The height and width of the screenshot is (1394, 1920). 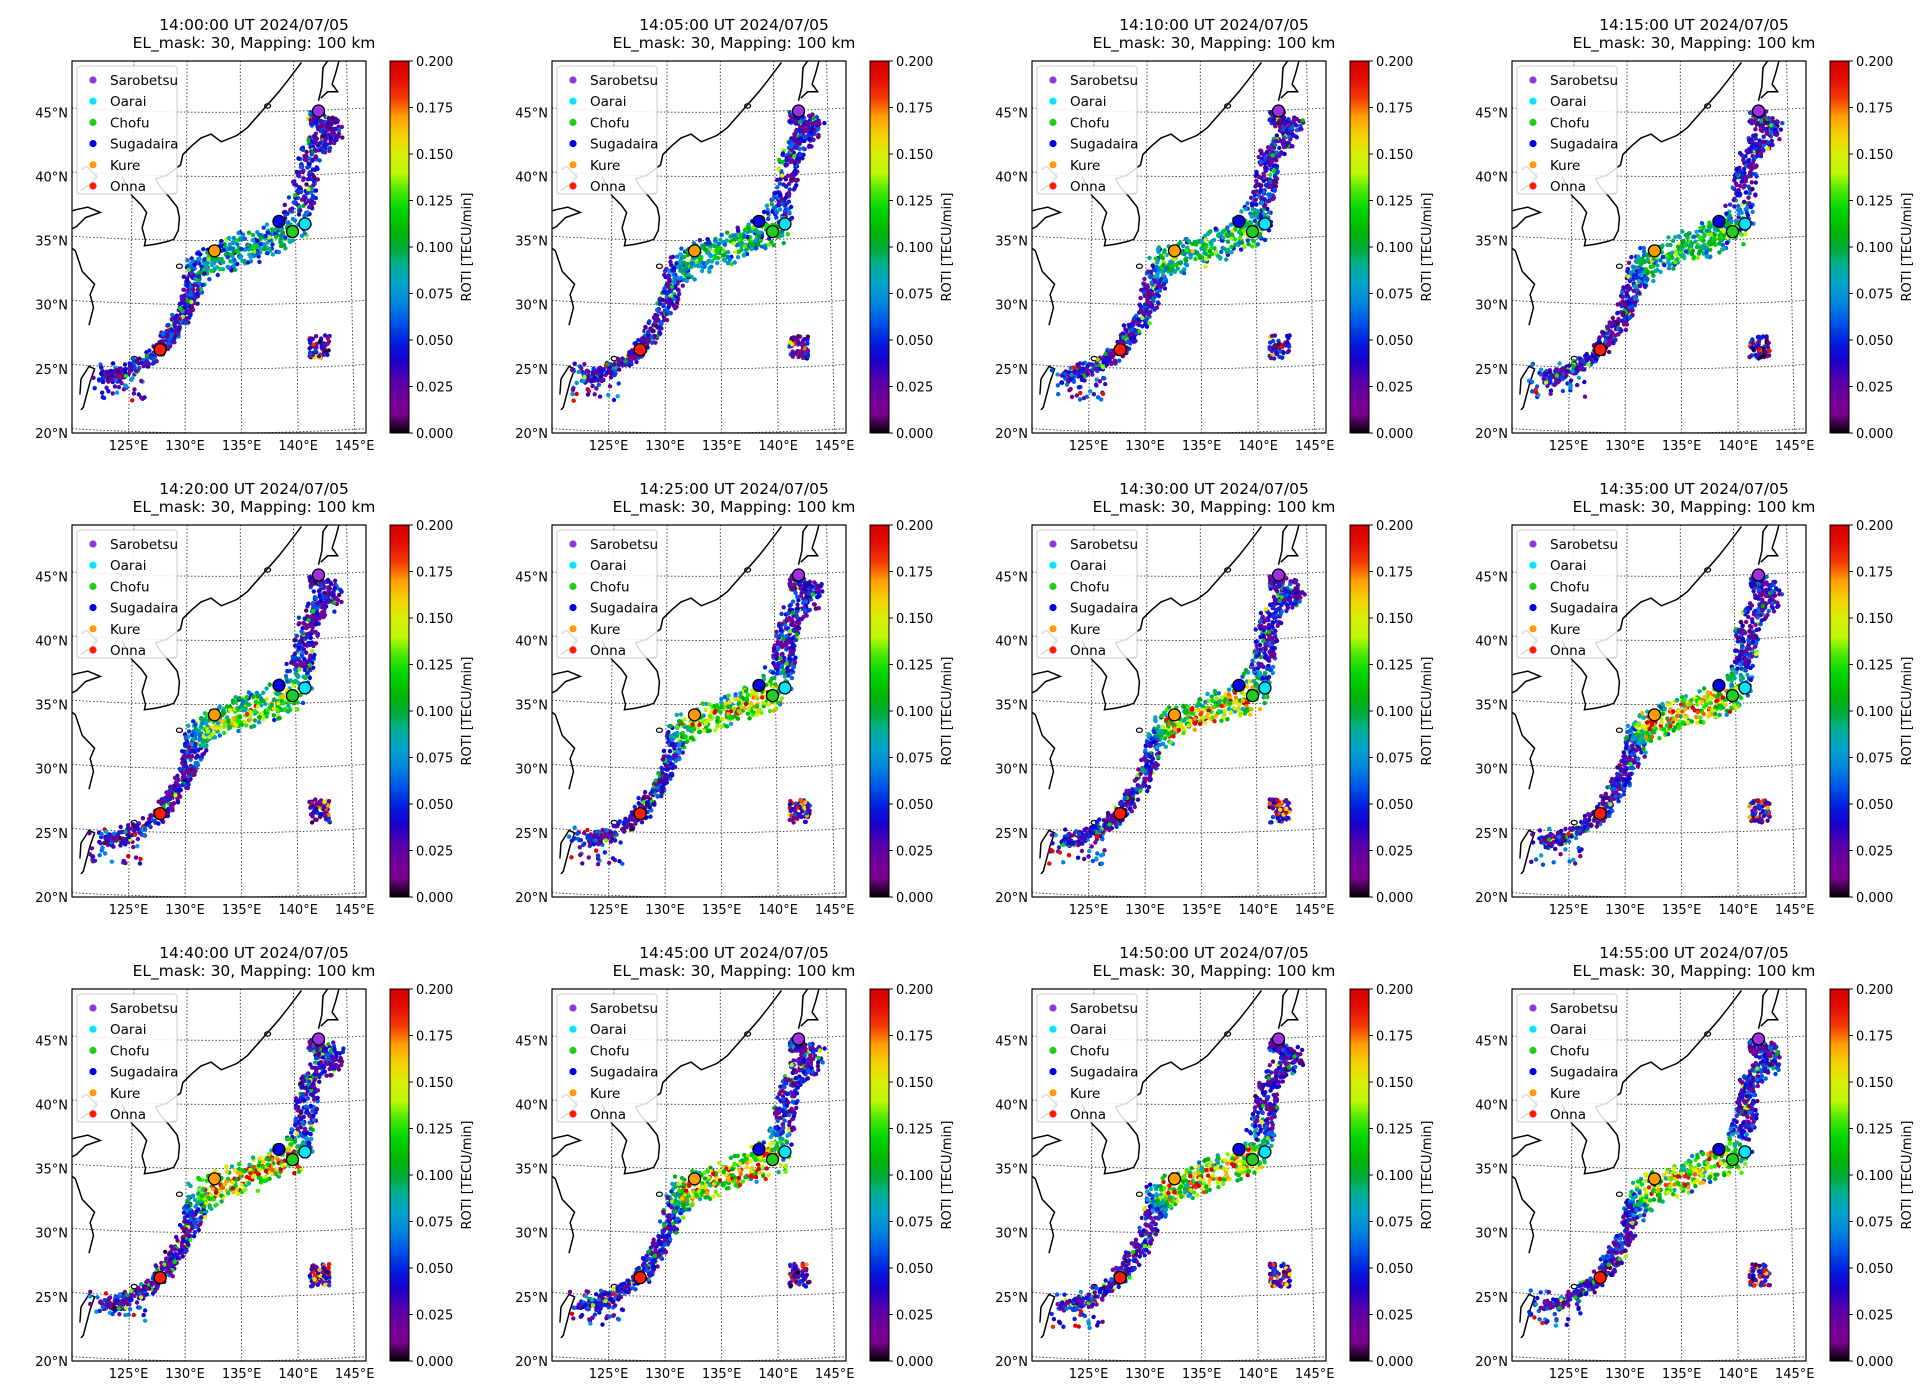 I want to click on latitude-tick-label: 40°N, so click(x=1491, y=177).